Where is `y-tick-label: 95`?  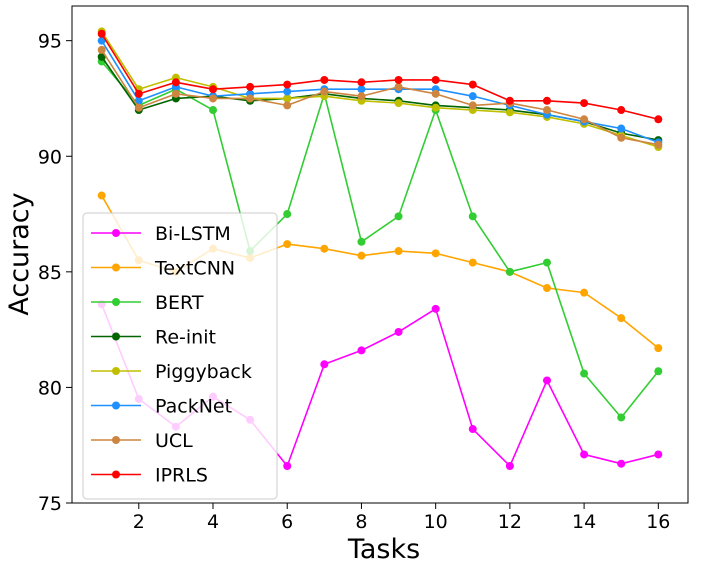
y-tick-label: 95 is located at coordinates (50, 42).